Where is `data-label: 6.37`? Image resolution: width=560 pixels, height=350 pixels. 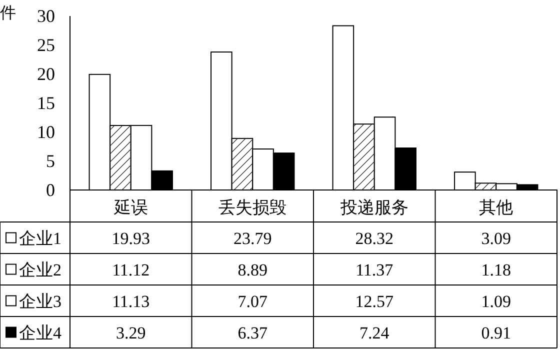 data-label: 6.37 is located at coordinates (253, 332).